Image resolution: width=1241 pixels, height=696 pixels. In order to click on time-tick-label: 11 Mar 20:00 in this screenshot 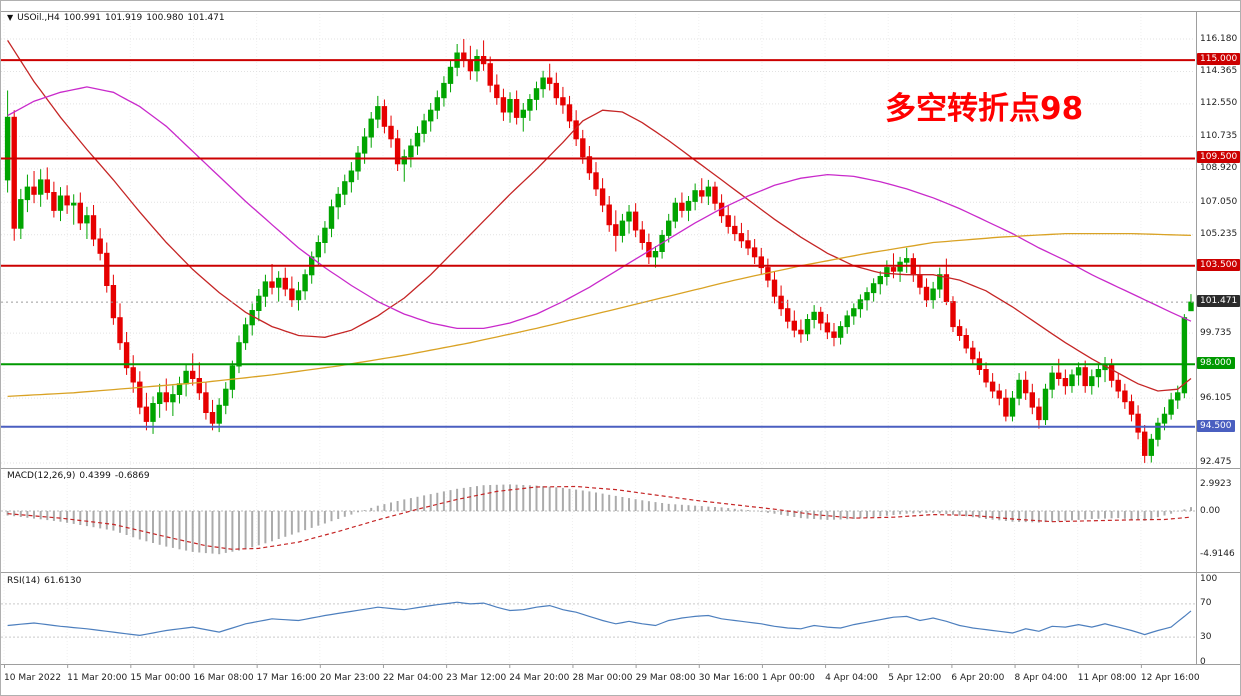, I will do `click(97, 678)`.